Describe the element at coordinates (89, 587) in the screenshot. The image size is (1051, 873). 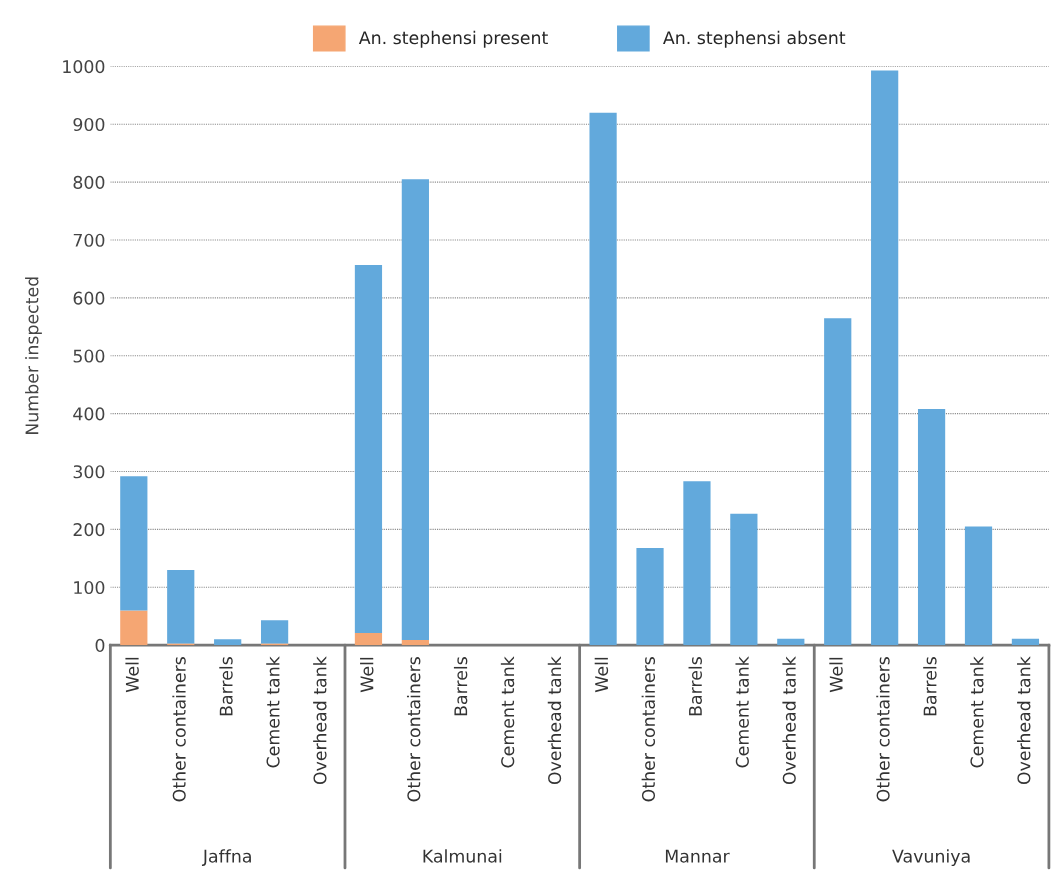
I see `y-tick-label: 100` at that location.